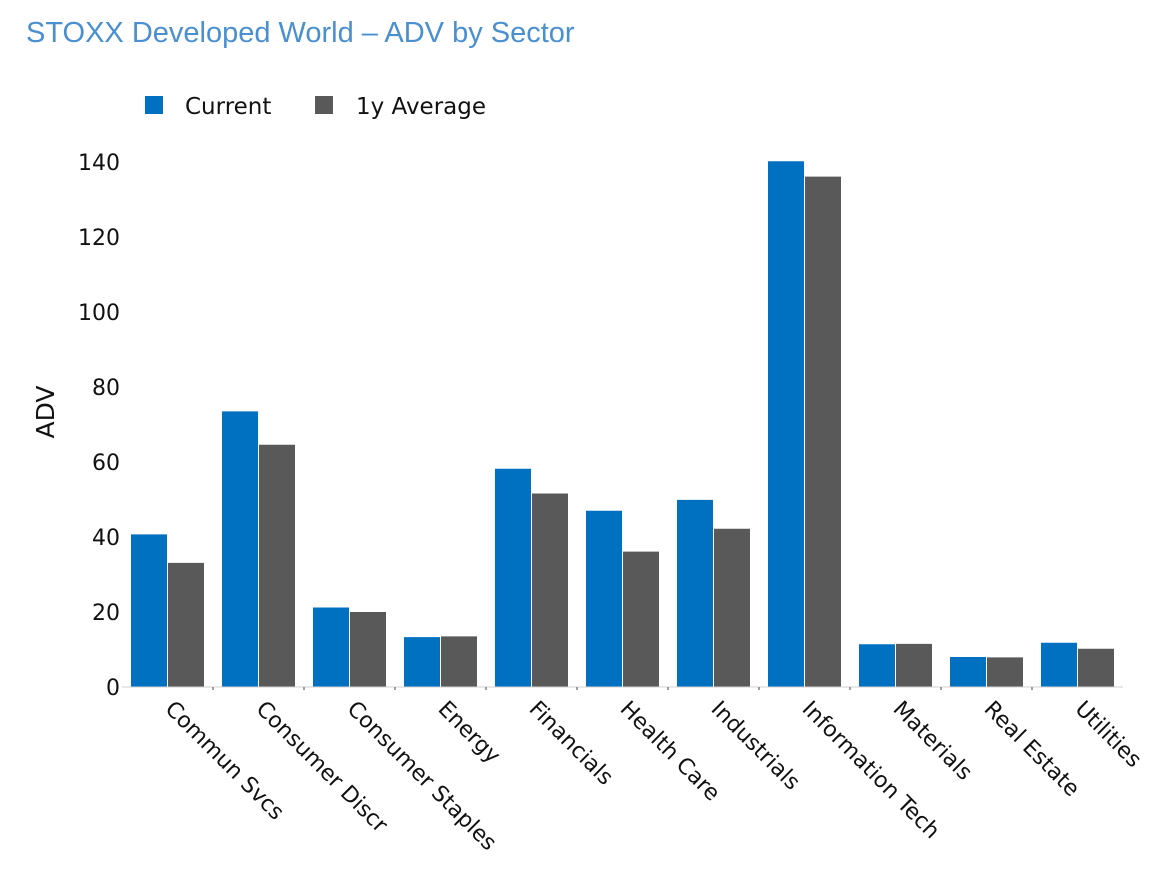  What do you see at coordinates (106, 388) in the screenshot?
I see `y-tick-label: 80` at bounding box center [106, 388].